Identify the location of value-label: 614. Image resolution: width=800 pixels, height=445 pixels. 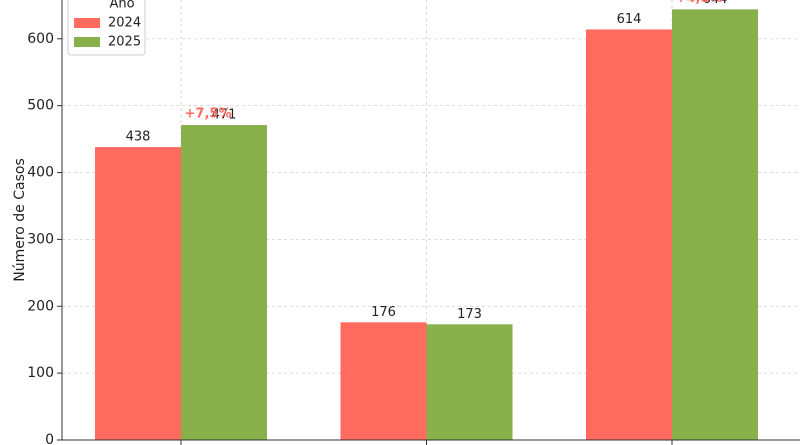
(629, 19).